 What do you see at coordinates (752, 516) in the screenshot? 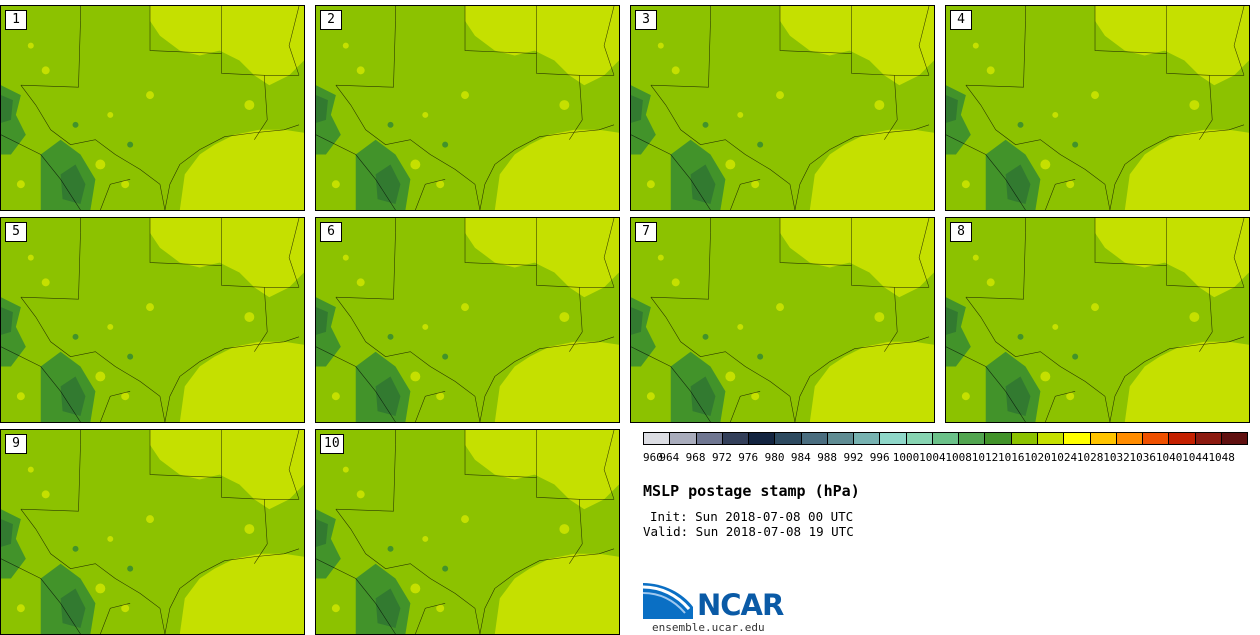
I see `init-time: Init: Sun 2018-07-08 00 UTC` at bounding box center [752, 516].